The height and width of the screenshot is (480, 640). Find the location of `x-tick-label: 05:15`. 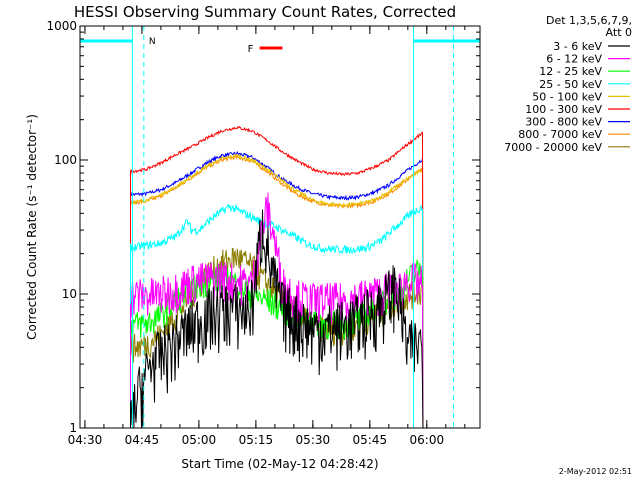

x-tick-label: 05:15 is located at coordinates (256, 440).